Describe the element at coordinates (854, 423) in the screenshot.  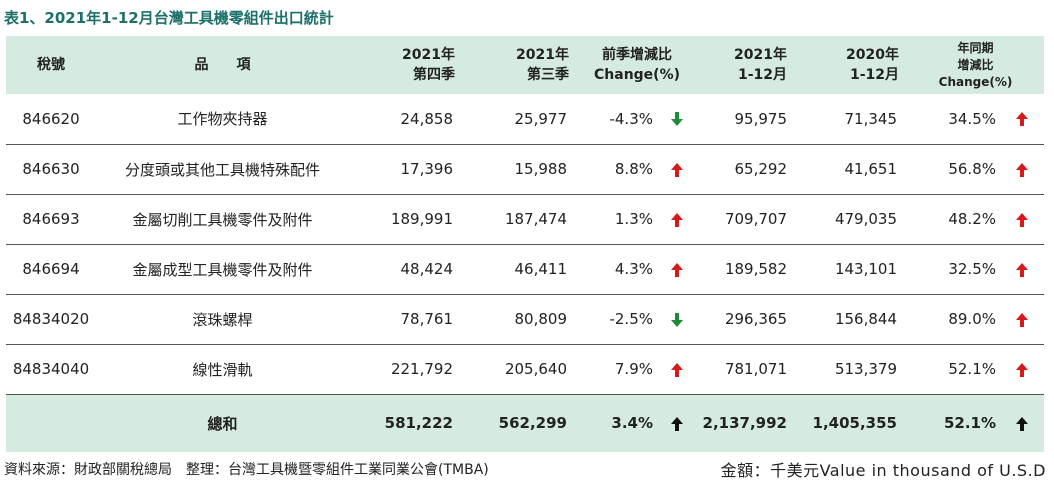
I see `total-2020-cell: 1,405,355` at that location.